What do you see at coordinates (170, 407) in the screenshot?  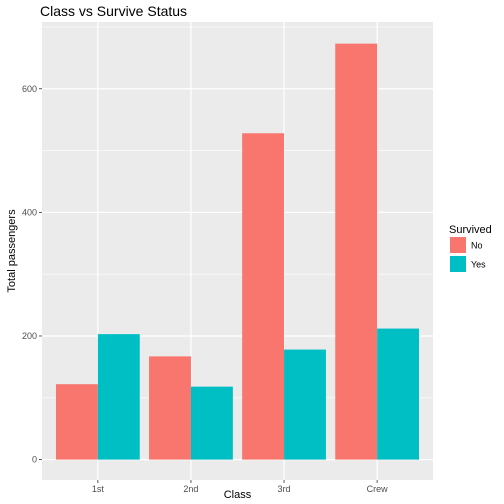 I see `bar-2nd-no` at bounding box center [170, 407].